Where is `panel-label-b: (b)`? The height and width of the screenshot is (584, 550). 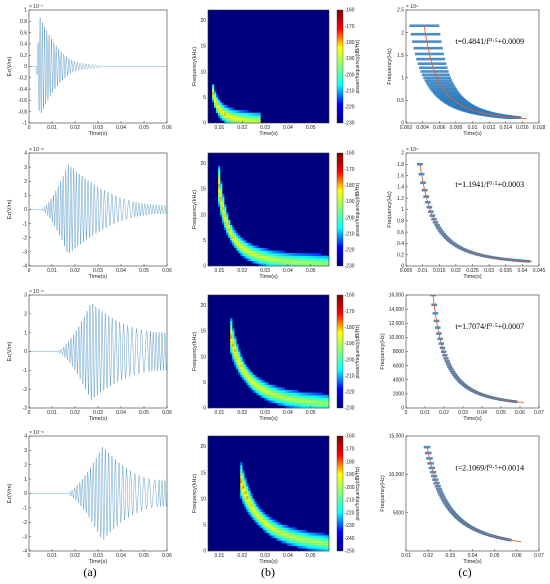 panel-label-b: (b) is located at coordinates (268, 572).